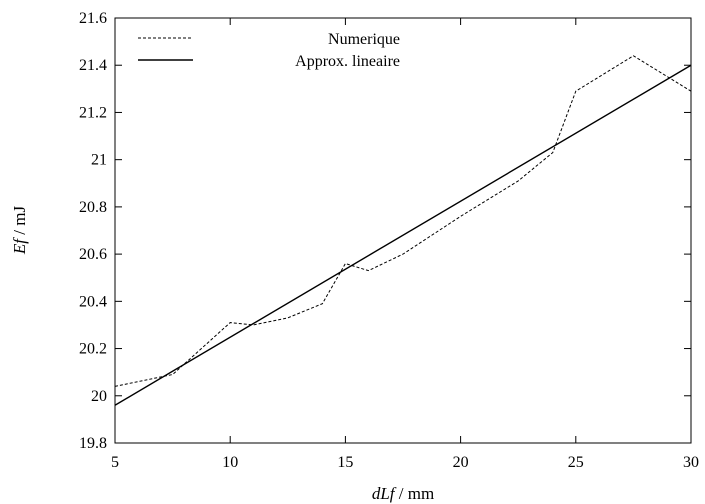 Image resolution: width=705 pixels, height=504 pixels. What do you see at coordinates (461, 462) in the screenshot?
I see `x-tick-label: 20` at bounding box center [461, 462].